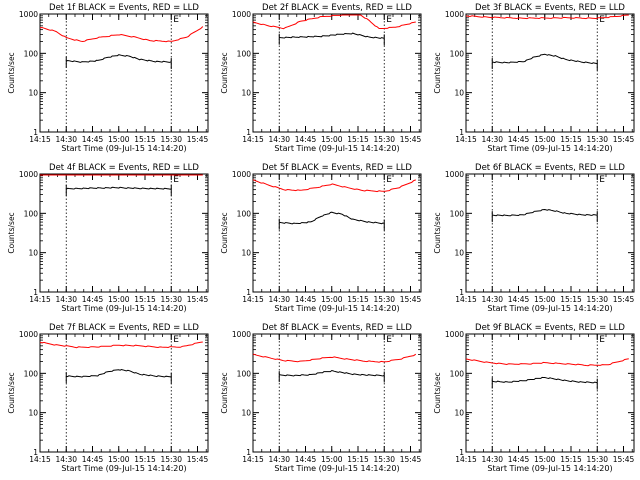 The image size is (640, 480). What do you see at coordinates (176, 180) in the screenshot?
I see `chart-4-marker-label: E` at bounding box center [176, 180].